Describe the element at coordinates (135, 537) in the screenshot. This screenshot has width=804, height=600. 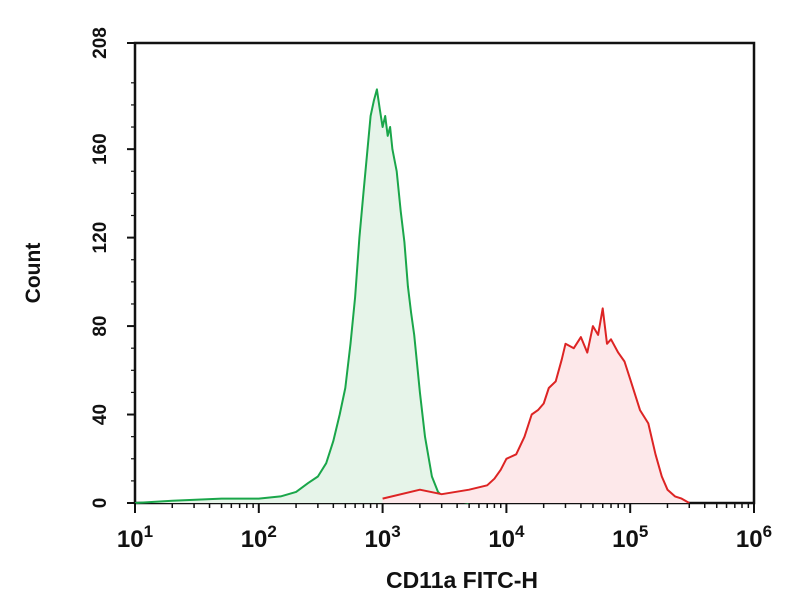
I see `x-tick-label: 10¹` at that location.